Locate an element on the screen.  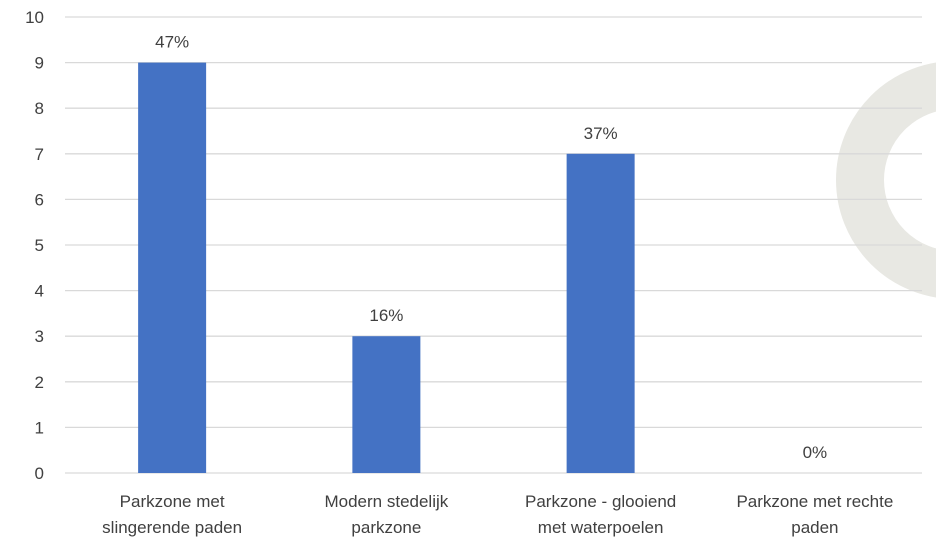
y-tick-label: 6 is located at coordinates (39, 199).